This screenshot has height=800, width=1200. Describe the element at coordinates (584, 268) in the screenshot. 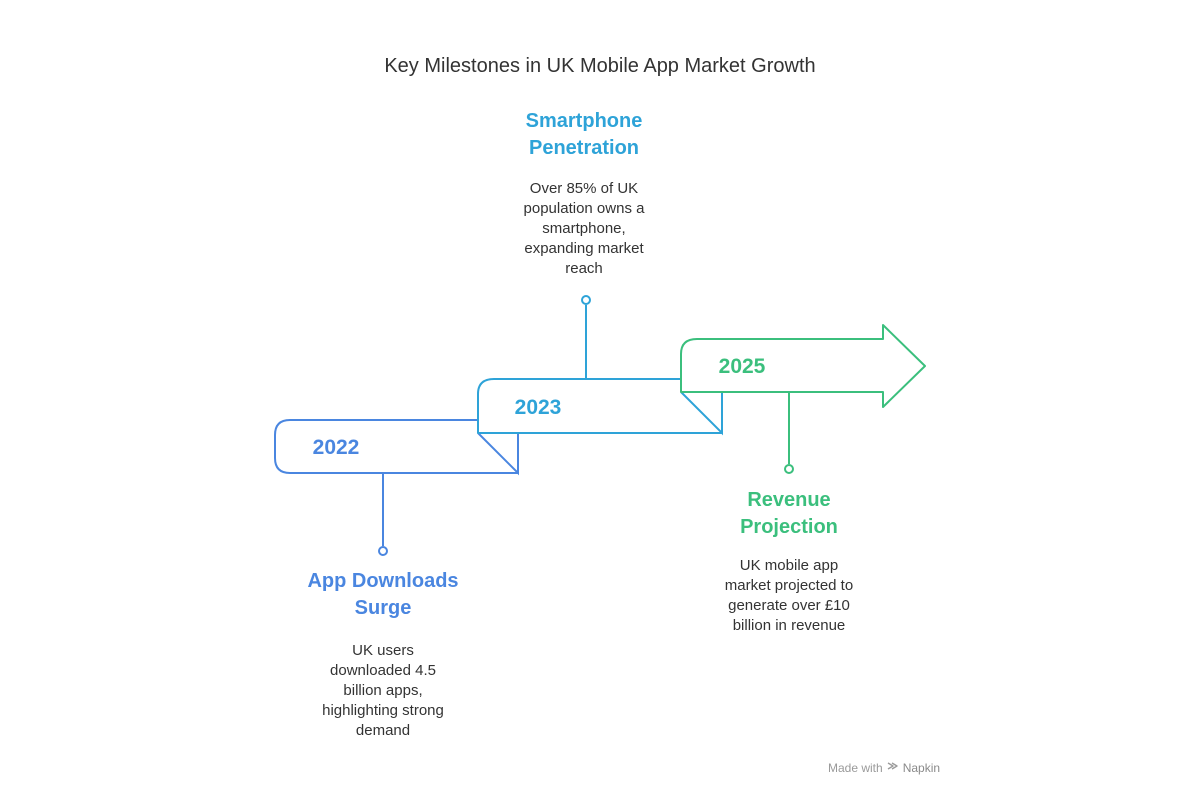

I see `milestone-2023-desc-line: reach` at that location.